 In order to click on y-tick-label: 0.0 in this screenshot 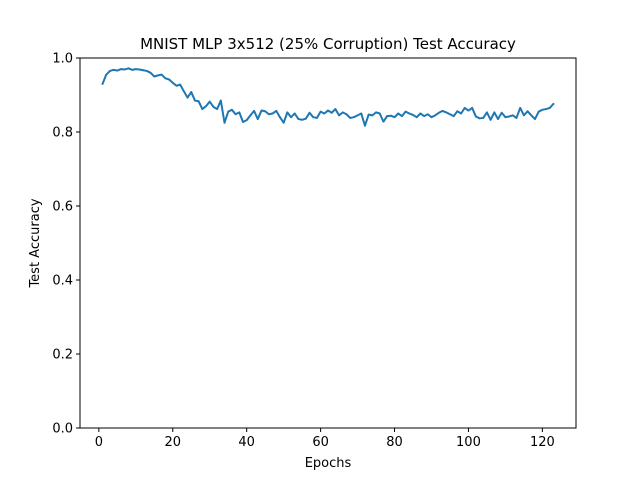, I will do `click(62, 429)`.